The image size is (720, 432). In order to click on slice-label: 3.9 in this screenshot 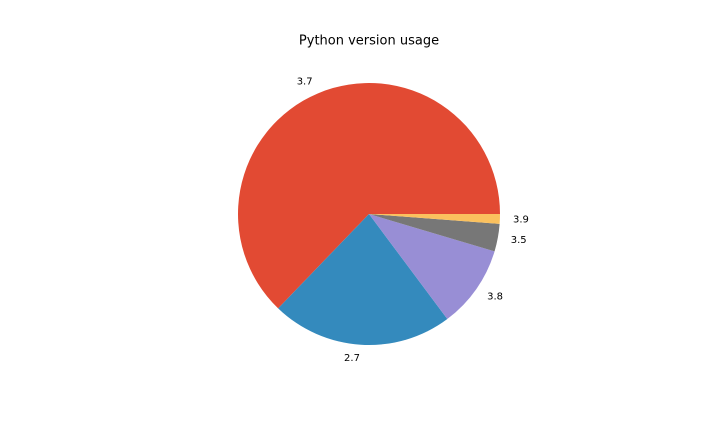, I will do `click(521, 219)`.